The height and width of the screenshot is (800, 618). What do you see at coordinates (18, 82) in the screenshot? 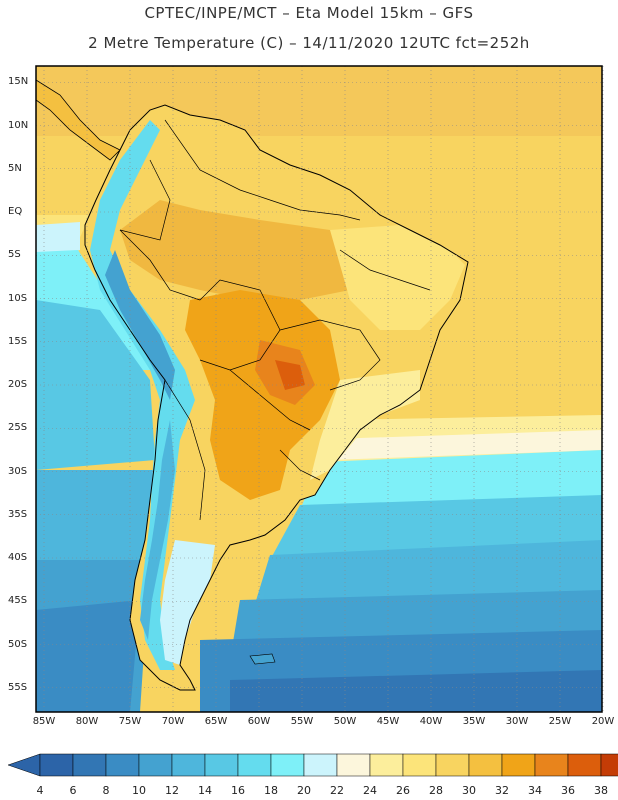
I see `lat-tick-label: 15N` at bounding box center [18, 82].